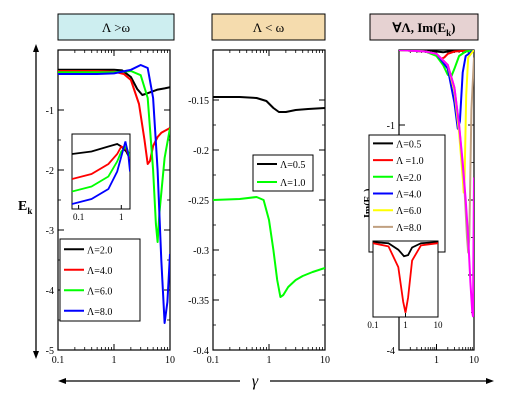 This screenshot has width=509, height=401. What do you see at coordinates (50, 231) in the screenshot?
I see `y-tick-label: -3` at bounding box center [50, 231].